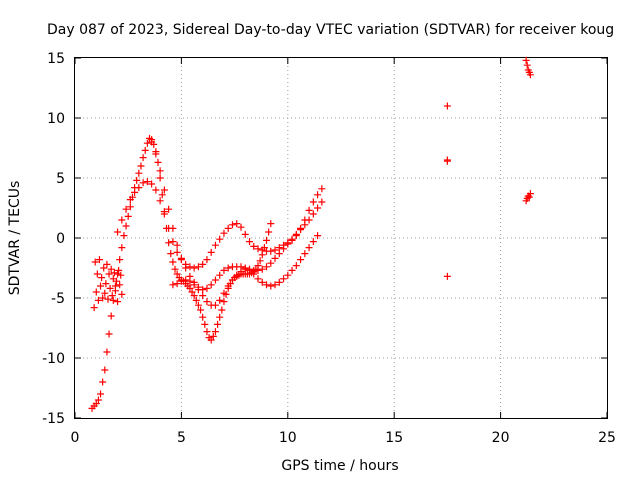  Describe the element at coordinates (53, 419) in the screenshot. I see `y-tick-label: -15` at that location.